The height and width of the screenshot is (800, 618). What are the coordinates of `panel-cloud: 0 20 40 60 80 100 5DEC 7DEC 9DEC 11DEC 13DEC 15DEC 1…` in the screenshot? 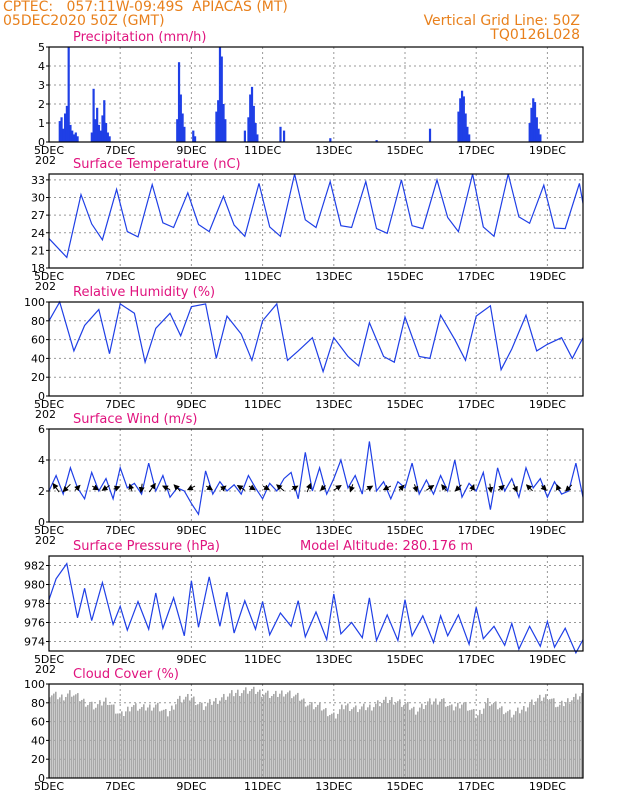 It's located at (304, 730).